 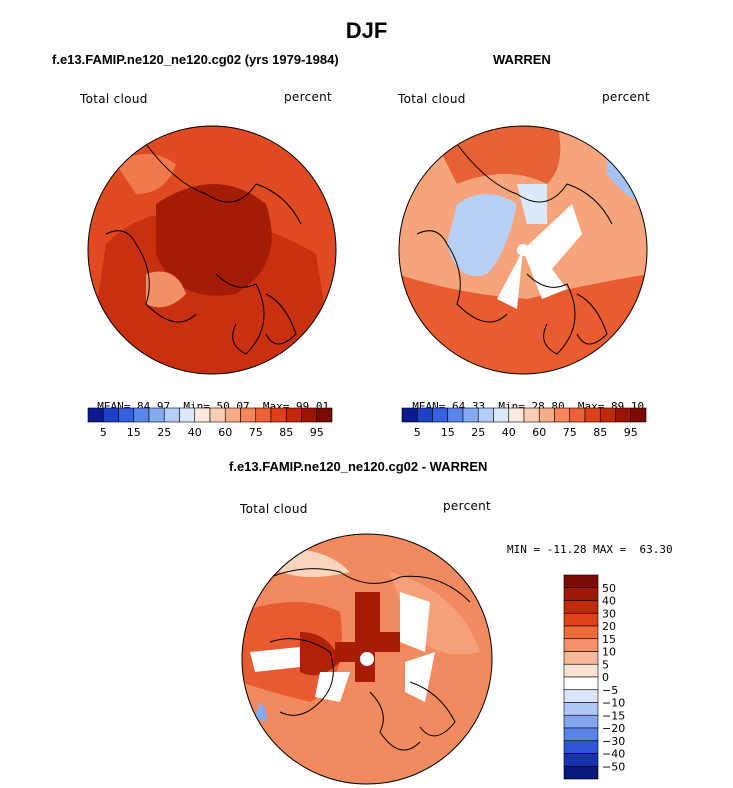 What do you see at coordinates (134, 432) in the screenshot?
I see `model-colorbar-tick: 15` at bounding box center [134, 432].